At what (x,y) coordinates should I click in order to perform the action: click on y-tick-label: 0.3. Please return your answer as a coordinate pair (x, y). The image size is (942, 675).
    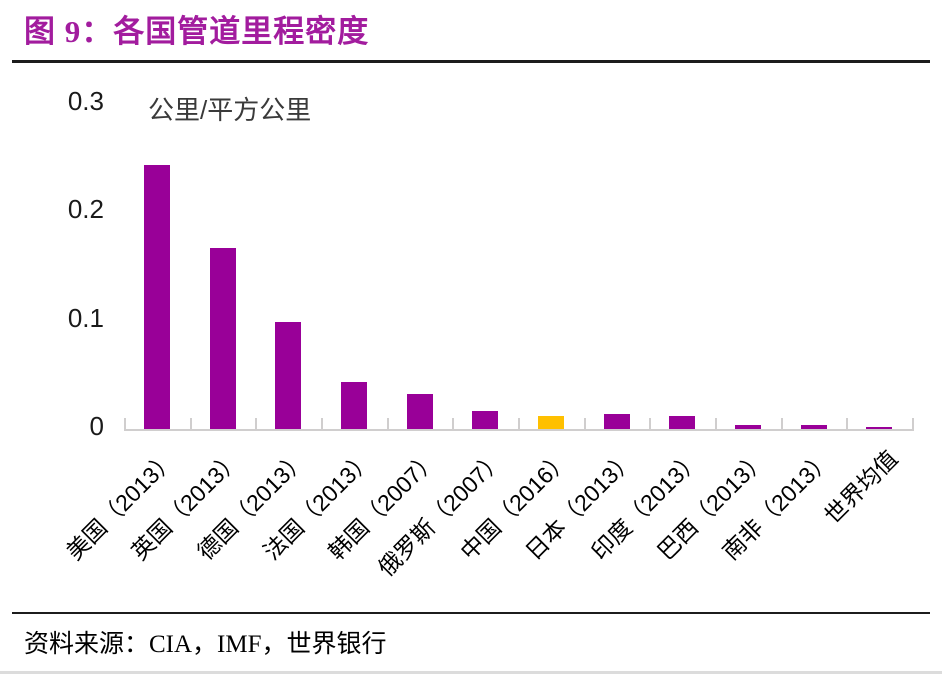
    Looking at the image, I should click on (85, 101).